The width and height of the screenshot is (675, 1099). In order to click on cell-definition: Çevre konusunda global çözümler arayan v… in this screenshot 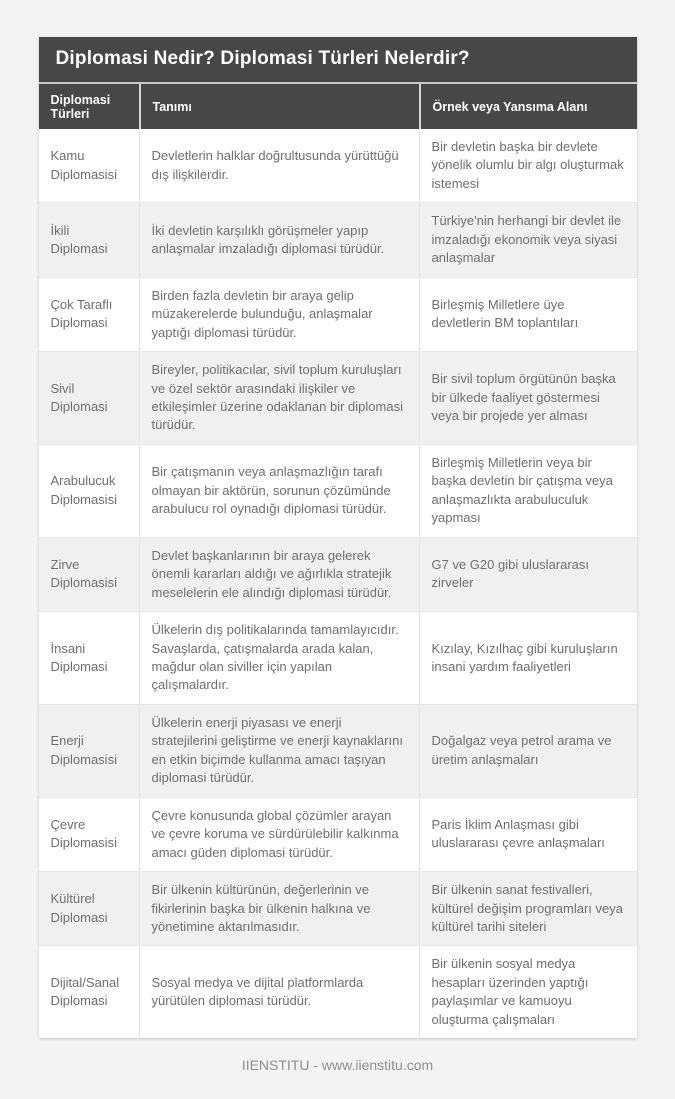, I will do `click(278, 834)`.